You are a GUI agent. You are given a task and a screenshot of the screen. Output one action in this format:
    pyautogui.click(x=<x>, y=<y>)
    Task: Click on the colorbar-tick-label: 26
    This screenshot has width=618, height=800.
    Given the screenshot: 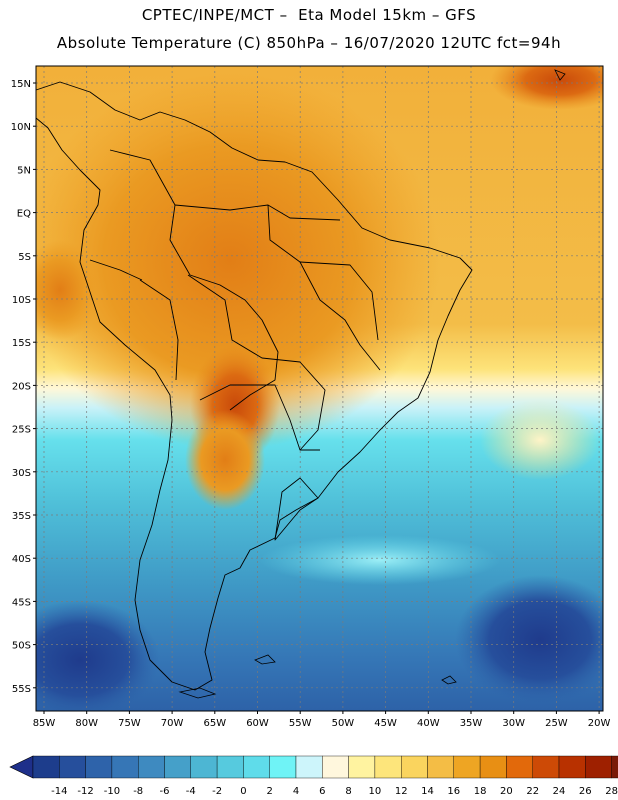 What is the action you would take?
    pyautogui.click(x=585, y=791)
    